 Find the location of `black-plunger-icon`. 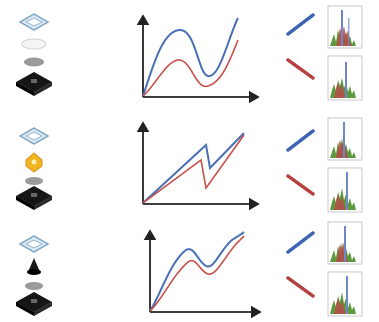

black-plunger-icon is located at coordinates (34, 266).